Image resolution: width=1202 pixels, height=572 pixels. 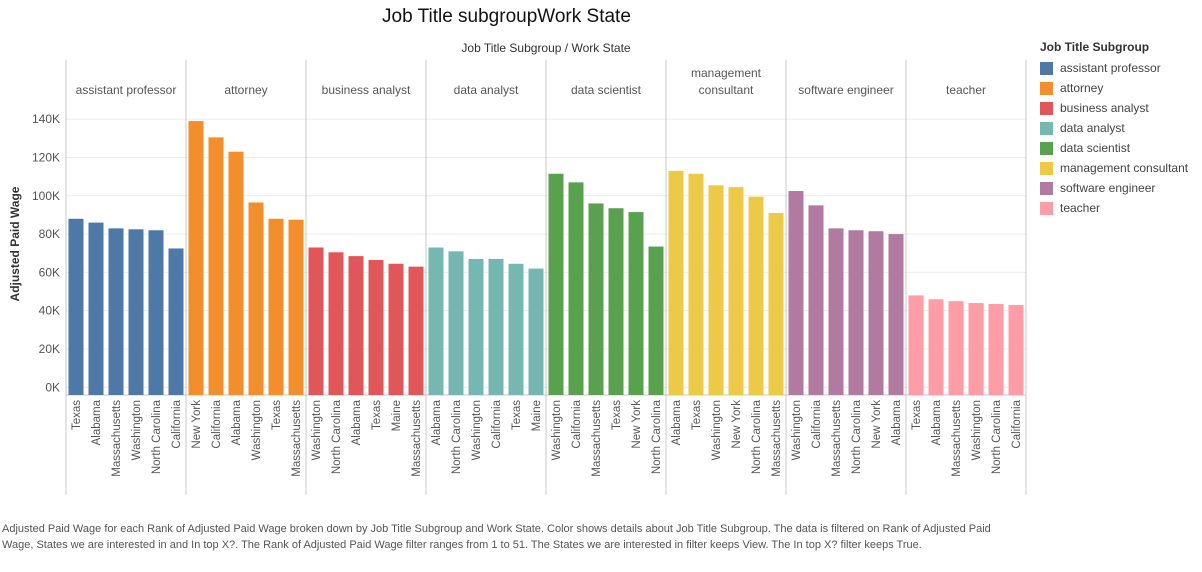 What do you see at coordinates (197, 424) in the screenshot?
I see `x-tick-label: New York` at bounding box center [197, 424].